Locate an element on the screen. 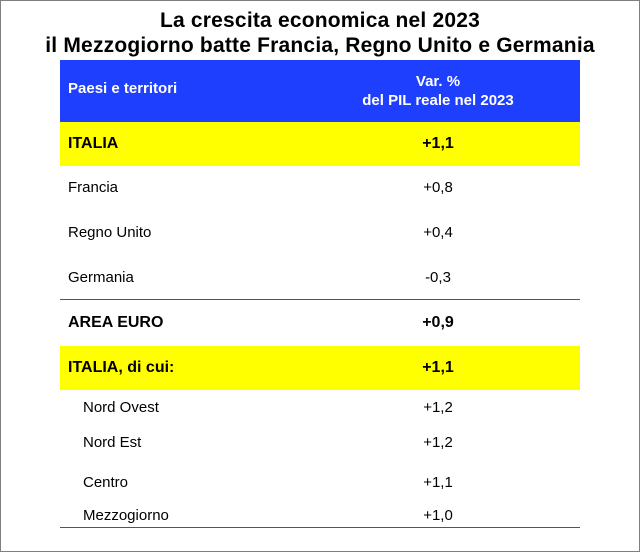 This screenshot has width=640, height=552. row-label: Centro is located at coordinates (106, 482).